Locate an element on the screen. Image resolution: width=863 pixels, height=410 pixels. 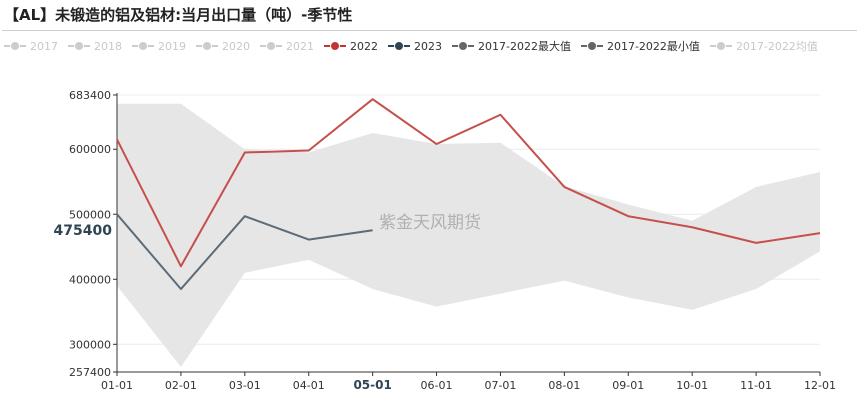
title-divider is located at coordinates (429, 30).